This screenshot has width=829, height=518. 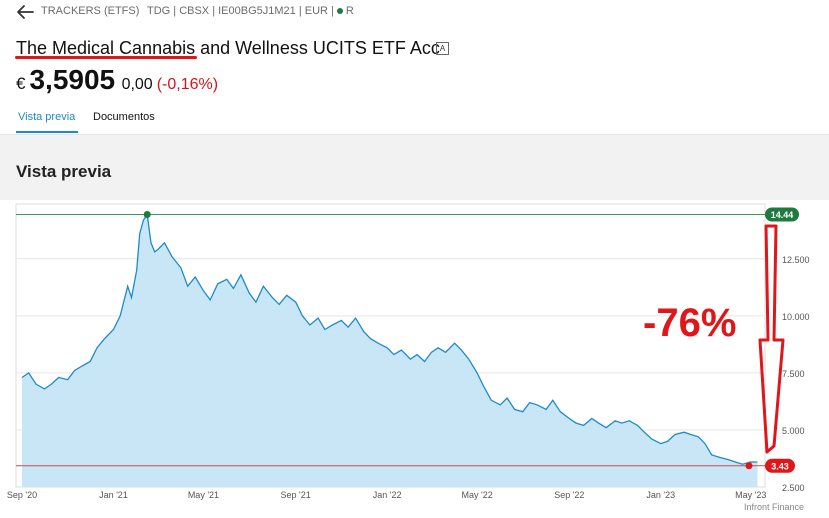 I want to click on last-value-label: 3.43, so click(x=780, y=466).